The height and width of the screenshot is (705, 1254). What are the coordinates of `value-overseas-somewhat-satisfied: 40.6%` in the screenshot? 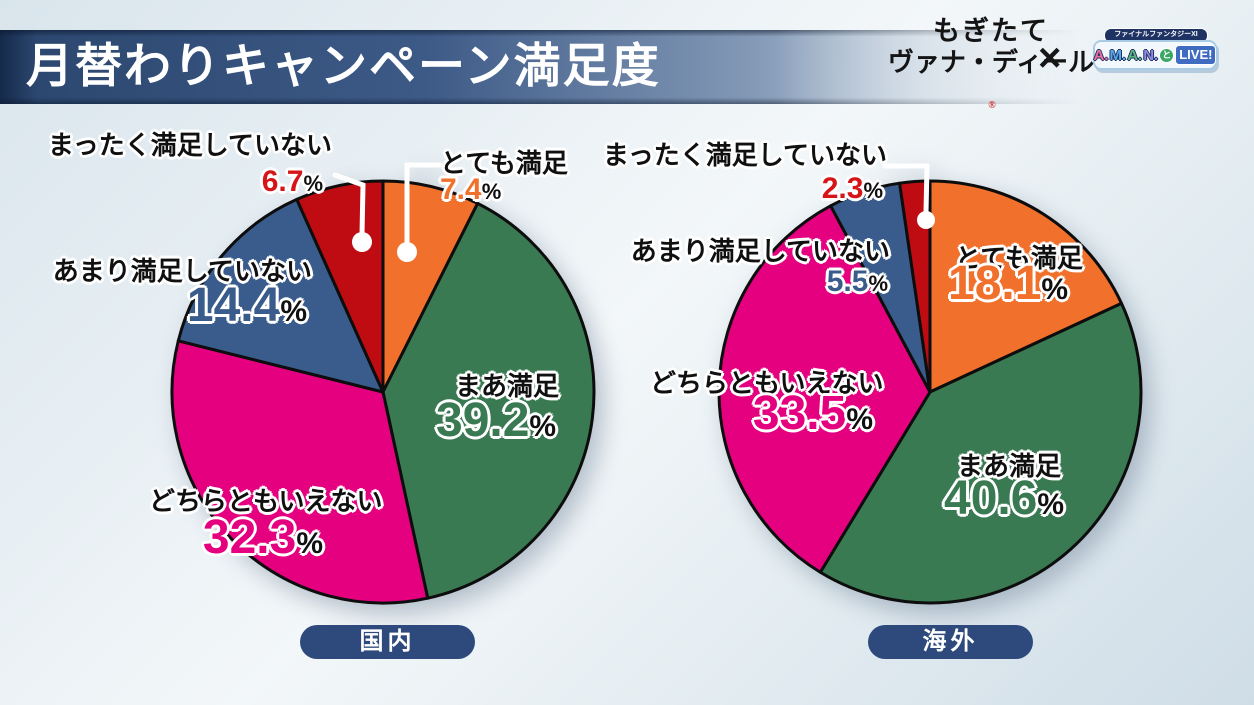 It's located at (1004, 498).